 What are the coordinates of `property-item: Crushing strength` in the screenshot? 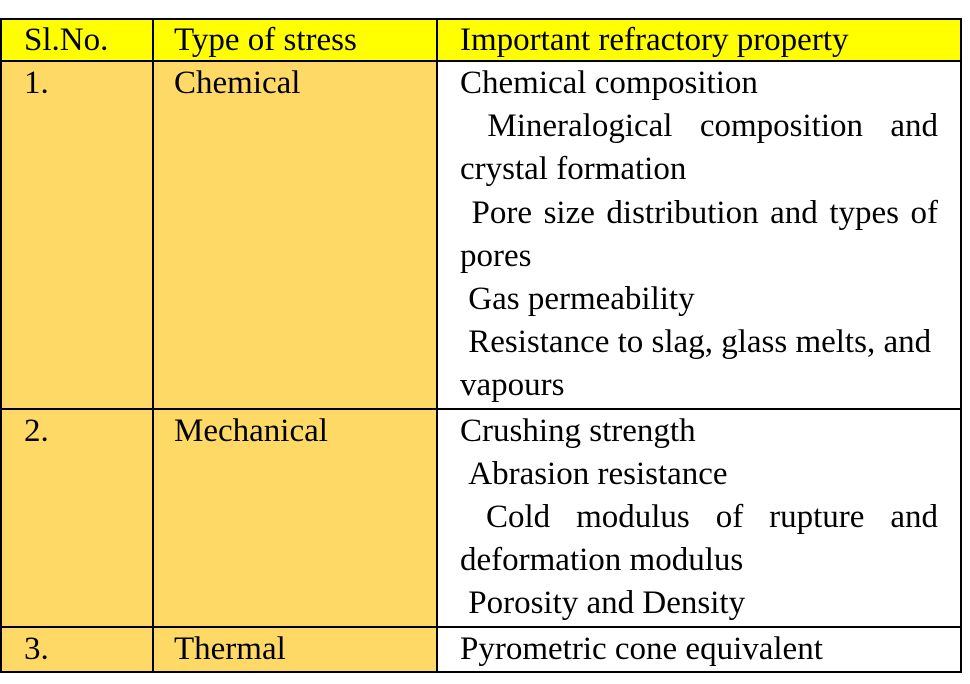 It's located at (578, 430).